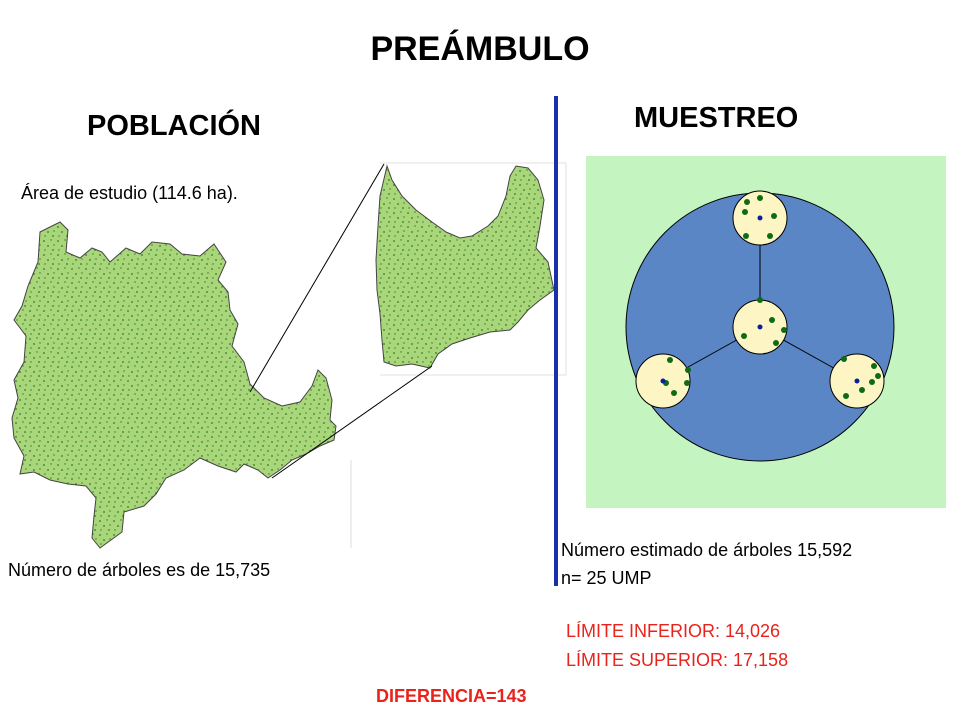  What do you see at coordinates (677, 660) in the screenshot?
I see `upper-limit-label: LÍMITE SUPERIOR: 17,158` at bounding box center [677, 660].